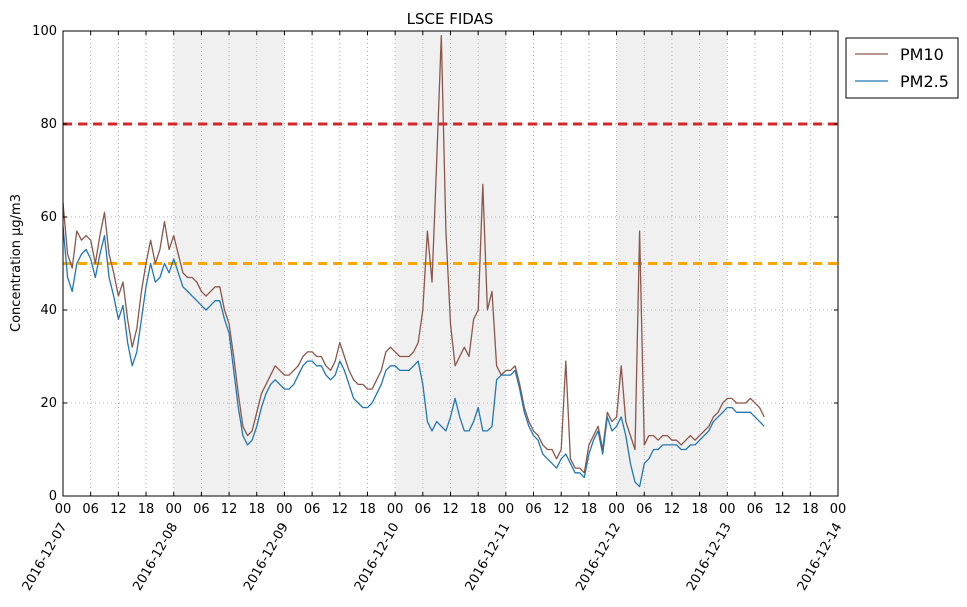 This screenshot has height=607, width=967. Describe the element at coordinates (922, 54) in the screenshot. I see `legend-label: PM10` at that location.